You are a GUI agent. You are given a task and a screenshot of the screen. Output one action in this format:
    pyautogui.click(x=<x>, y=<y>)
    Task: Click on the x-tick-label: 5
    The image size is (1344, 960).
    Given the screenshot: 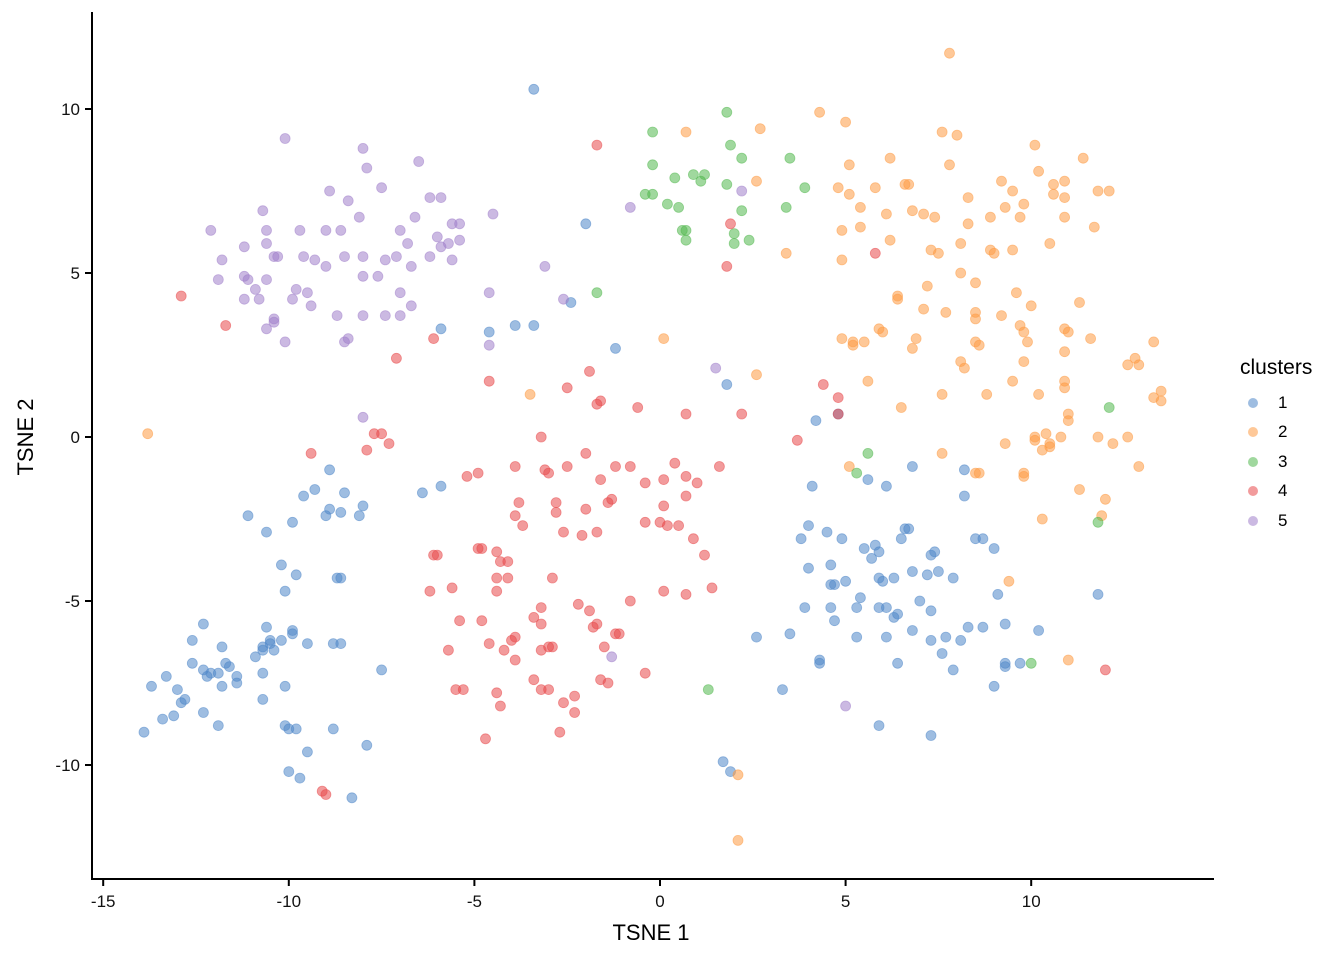 What is the action you would take?
    pyautogui.click(x=845, y=901)
    